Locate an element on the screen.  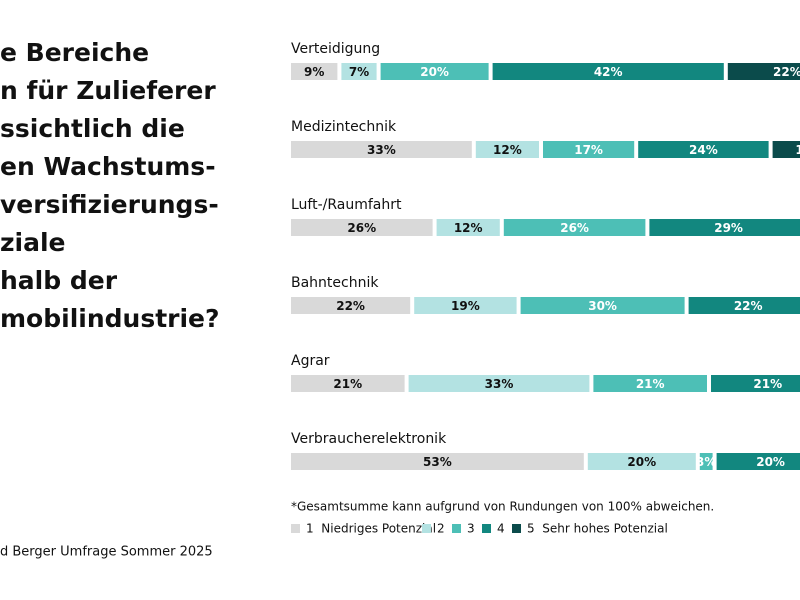
legend-label: 2 is located at coordinates (441, 529).